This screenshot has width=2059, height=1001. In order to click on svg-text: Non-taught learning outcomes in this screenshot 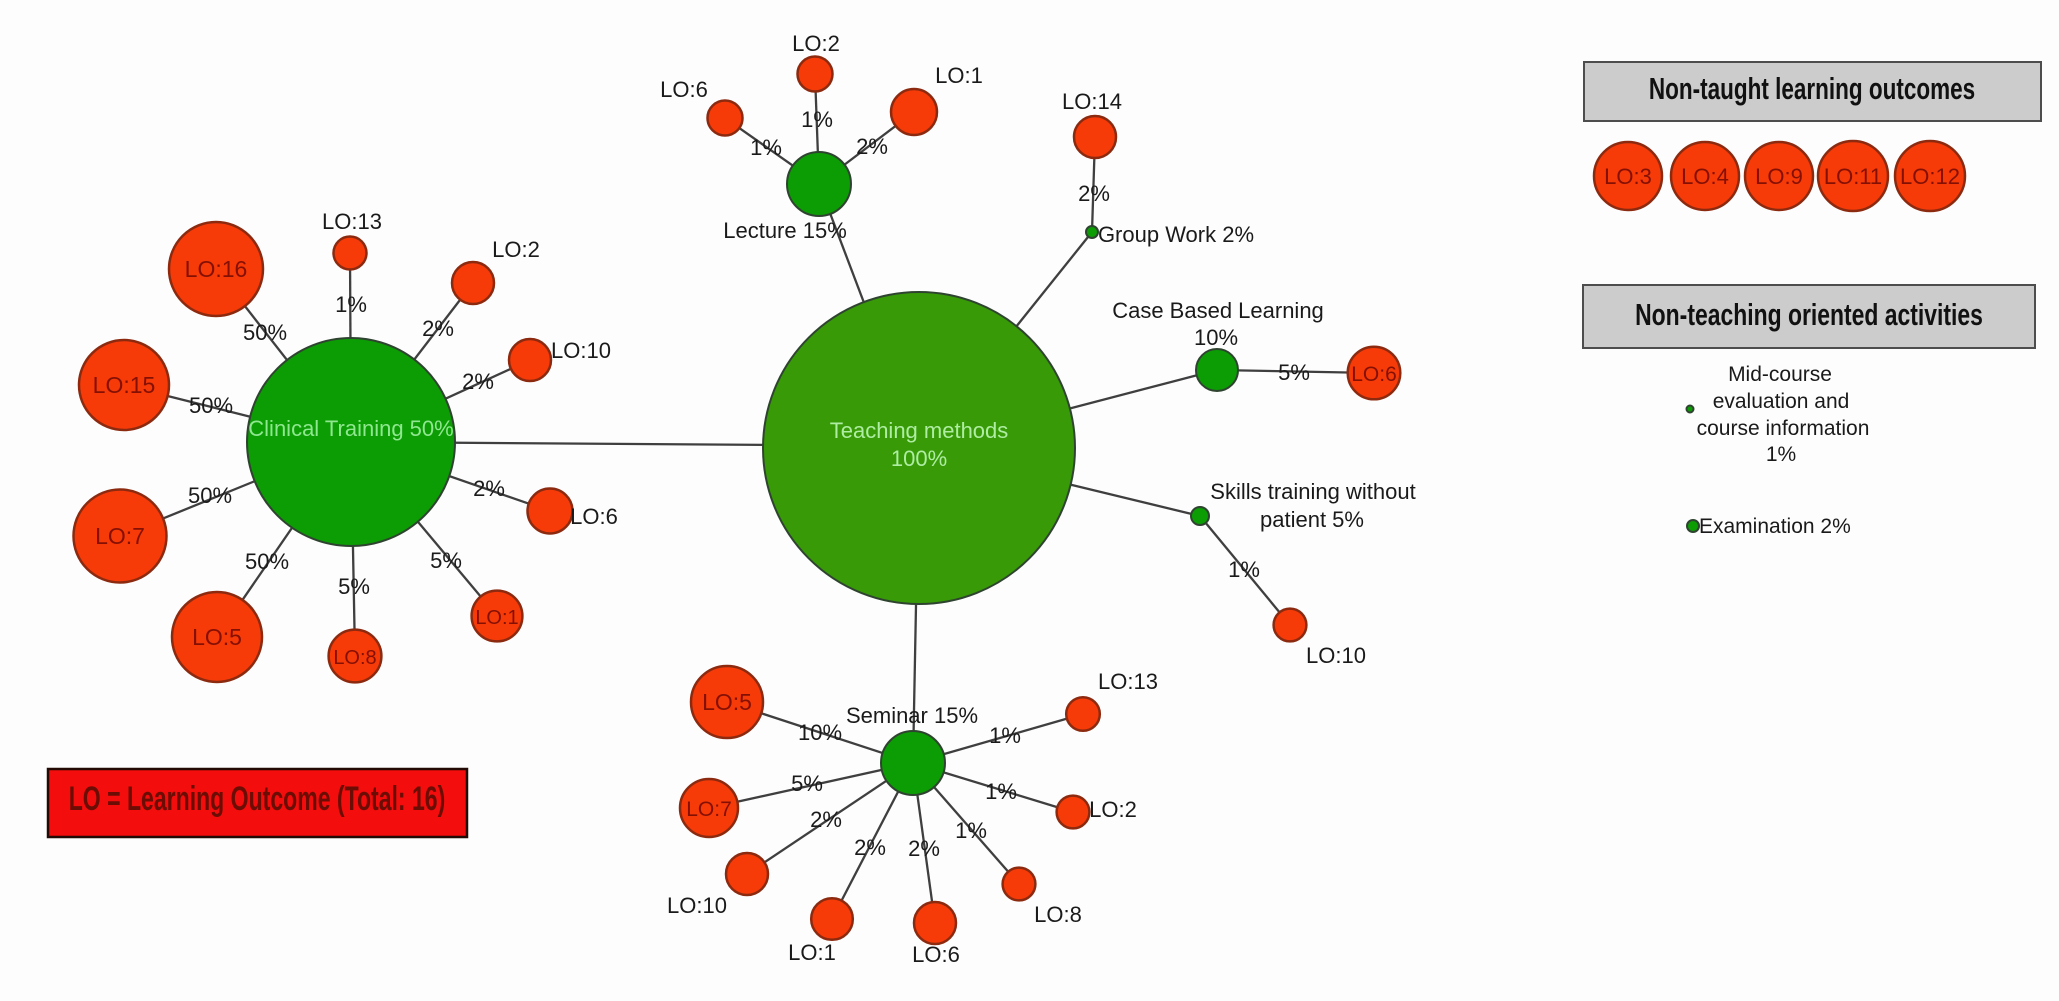, I will do `click(1812, 87)`.